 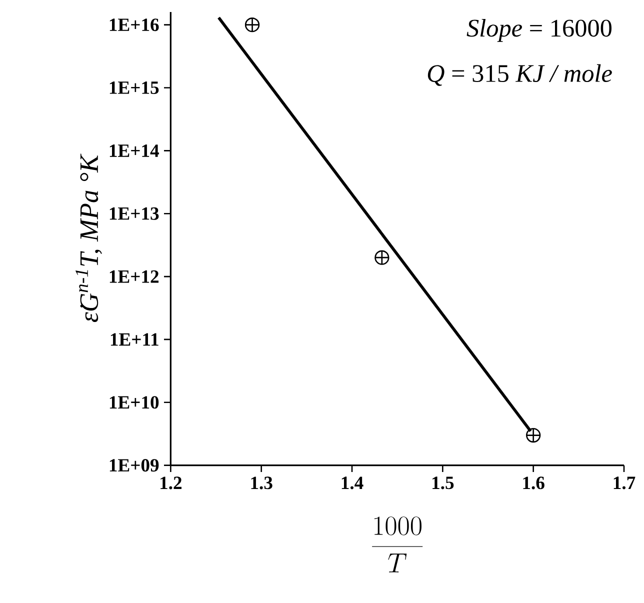 I want to click on y-tick-label: 1E+16, so click(x=134, y=25).